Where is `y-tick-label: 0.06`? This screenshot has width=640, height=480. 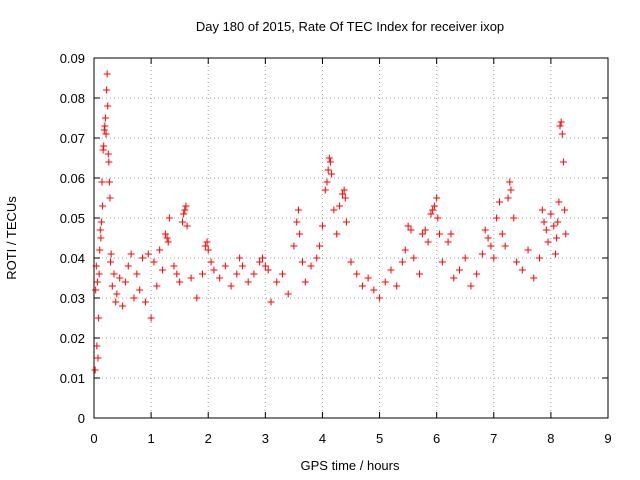
y-tick-label: 0.06 is located at coordinates (72, 178).